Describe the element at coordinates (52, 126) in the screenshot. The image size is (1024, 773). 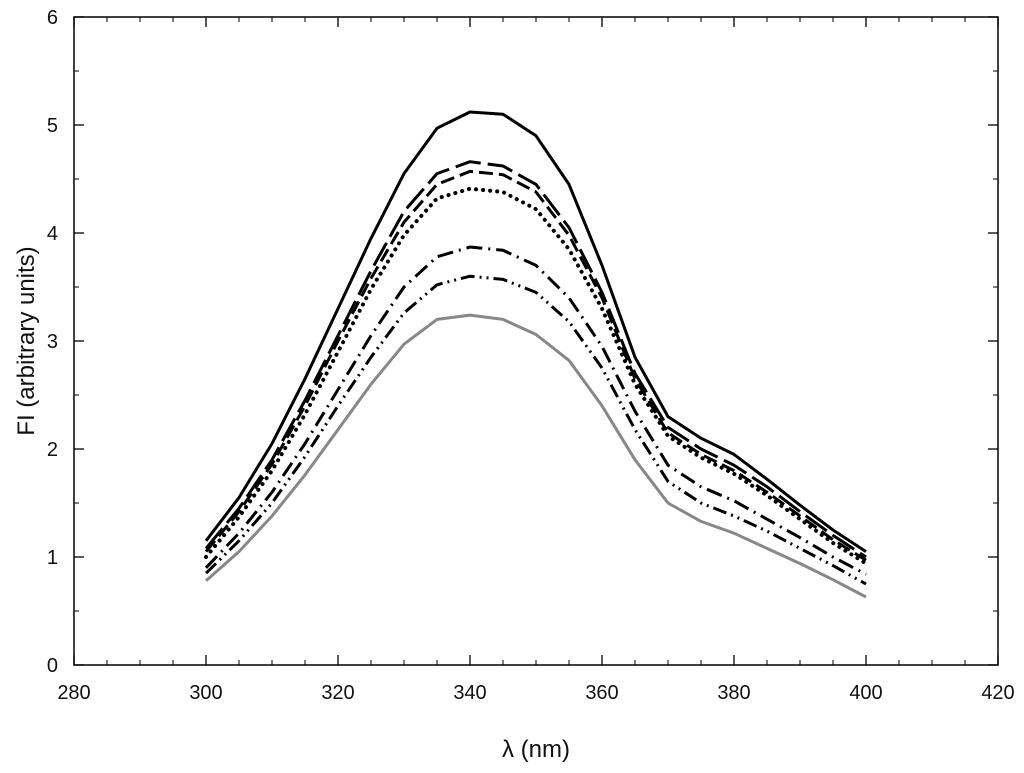
I see `y-tick-label: 5` at that location.